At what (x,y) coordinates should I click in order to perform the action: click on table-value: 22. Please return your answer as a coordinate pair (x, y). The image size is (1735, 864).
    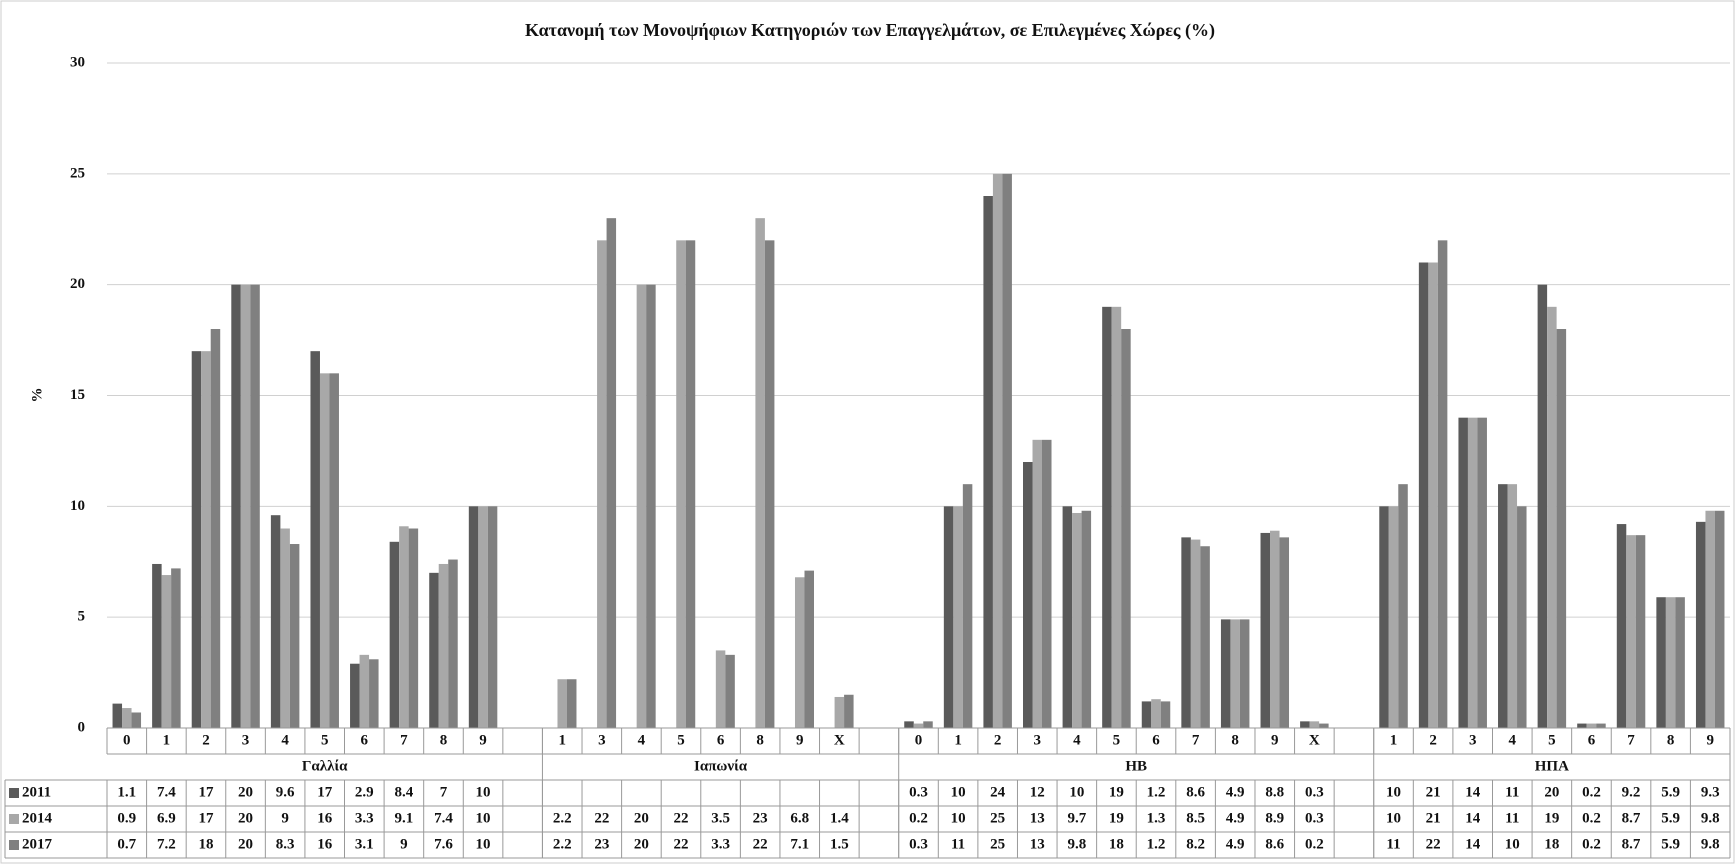
    Looking at the image, I should click on (601, 818).